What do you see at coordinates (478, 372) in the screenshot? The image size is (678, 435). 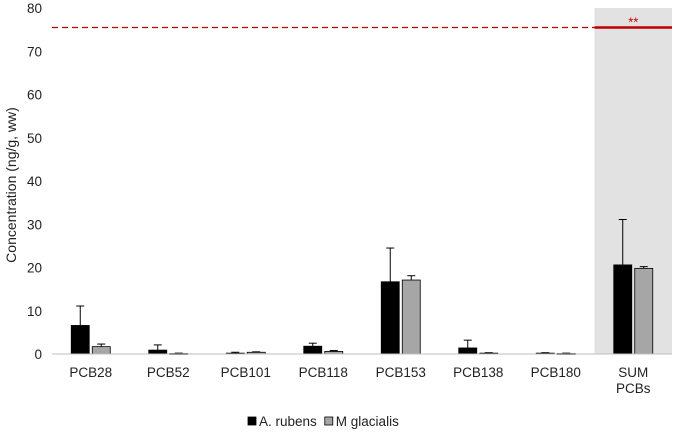 I see `x-tick-label: PCB138` at bounding box center [478, 372].